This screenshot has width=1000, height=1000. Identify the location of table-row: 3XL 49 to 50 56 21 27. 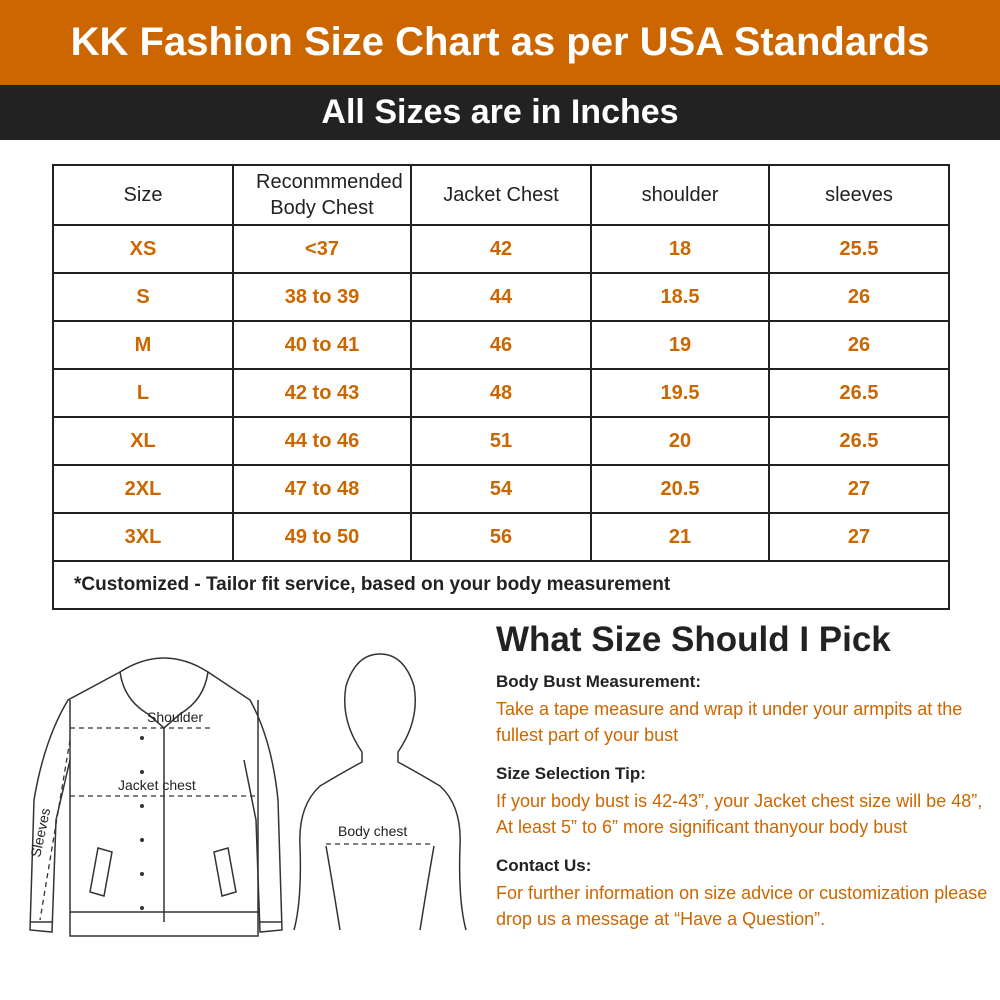
(501, 537).